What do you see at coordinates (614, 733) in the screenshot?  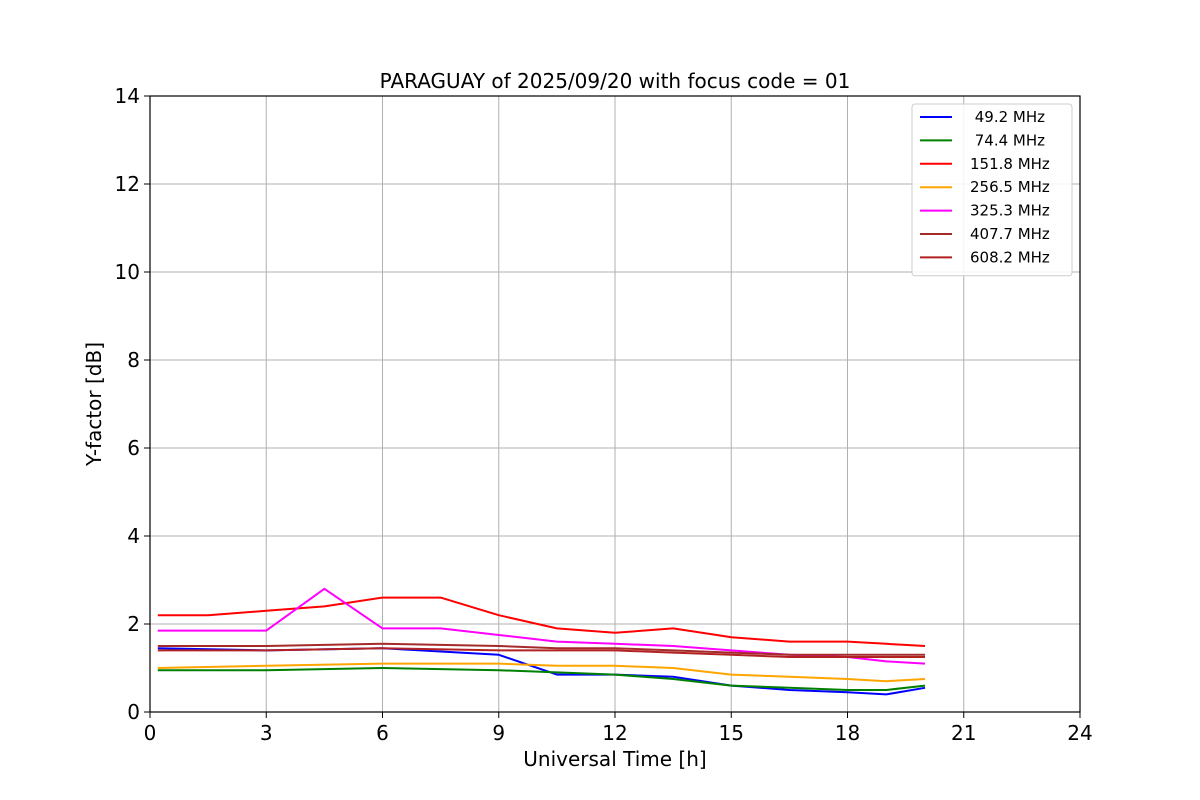 I see `x-tick-label: 12` at bounding box center [614, 733].